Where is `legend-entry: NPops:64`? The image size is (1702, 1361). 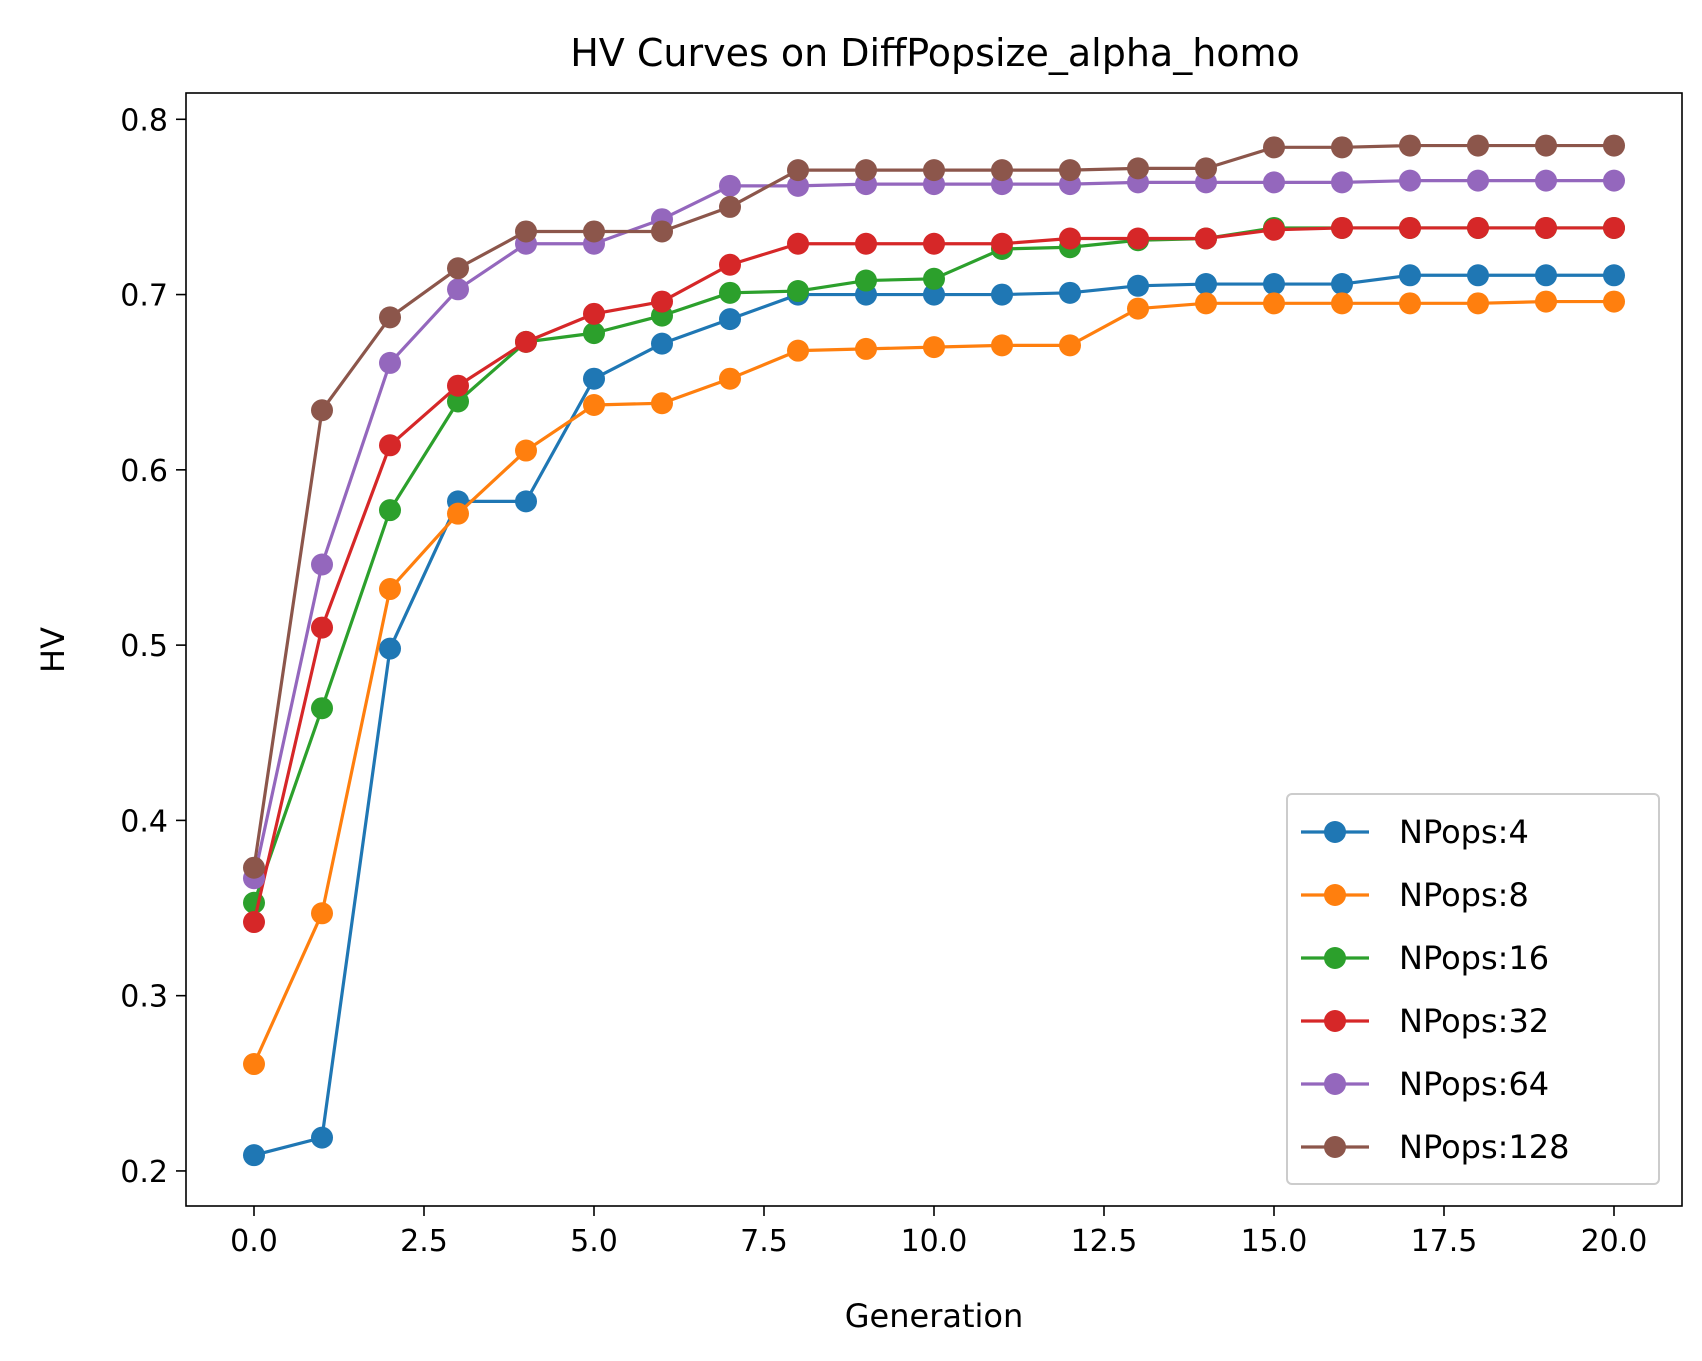
legend-entry: NPops:64 is located at coordinates (1425, 1084).